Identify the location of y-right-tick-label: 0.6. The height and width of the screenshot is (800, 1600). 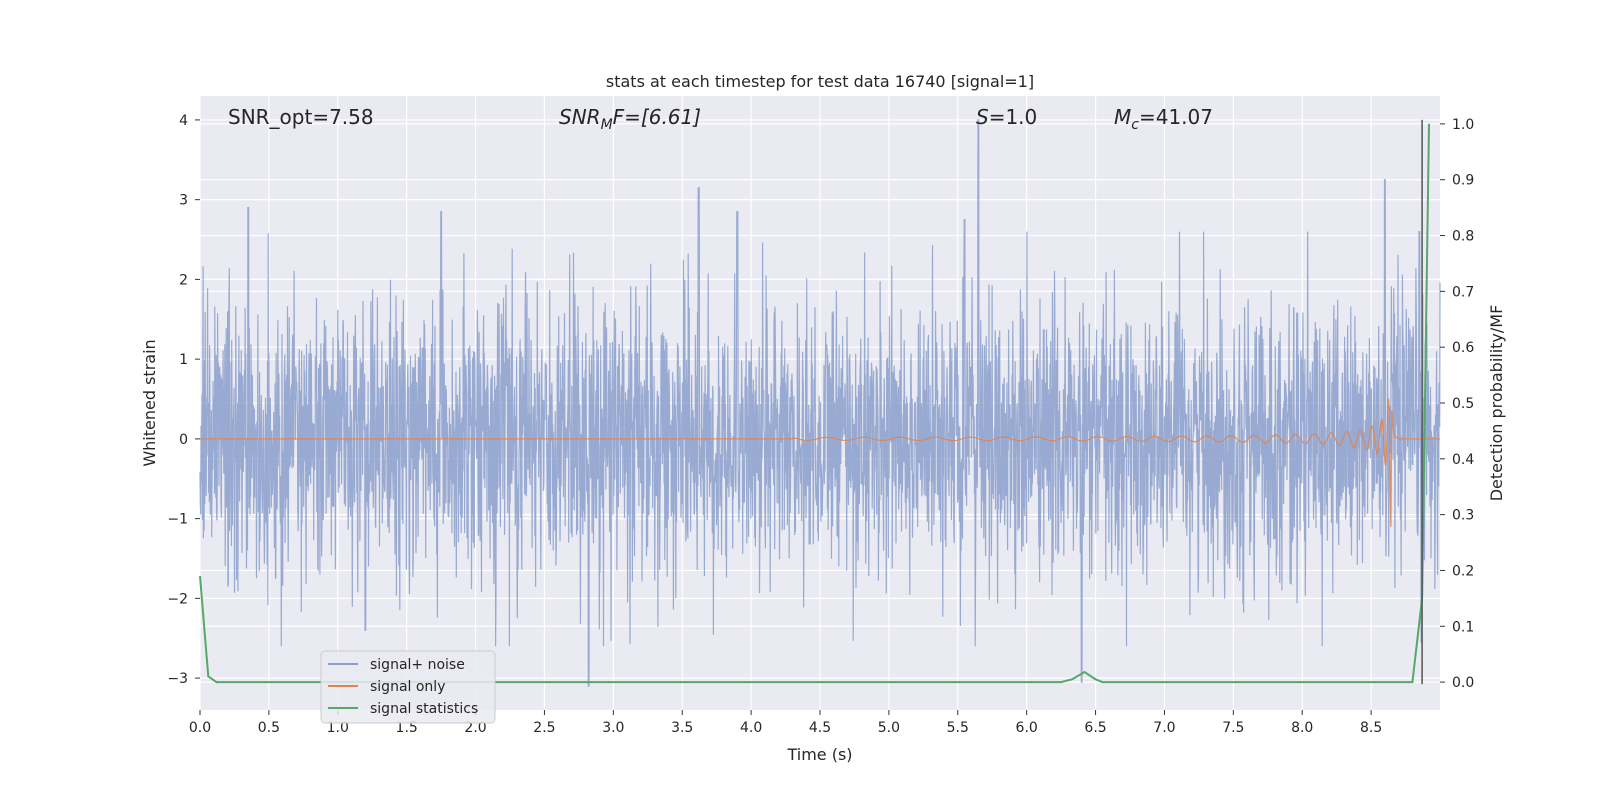
(1463, 348).